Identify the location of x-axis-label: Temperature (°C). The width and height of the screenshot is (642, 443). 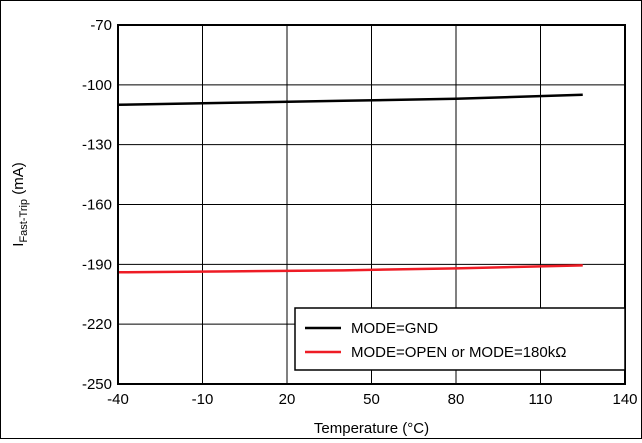
(371, 428).